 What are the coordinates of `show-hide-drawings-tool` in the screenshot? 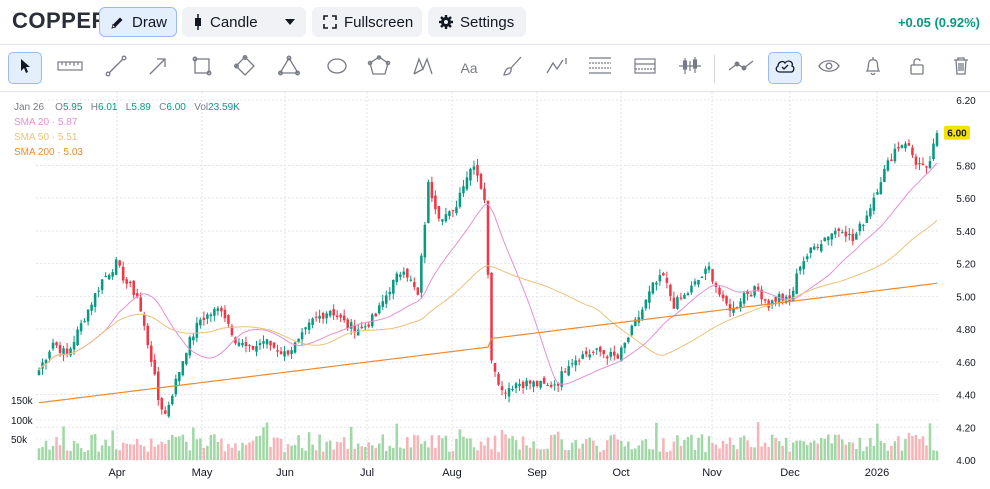 It's located at (741, 68).